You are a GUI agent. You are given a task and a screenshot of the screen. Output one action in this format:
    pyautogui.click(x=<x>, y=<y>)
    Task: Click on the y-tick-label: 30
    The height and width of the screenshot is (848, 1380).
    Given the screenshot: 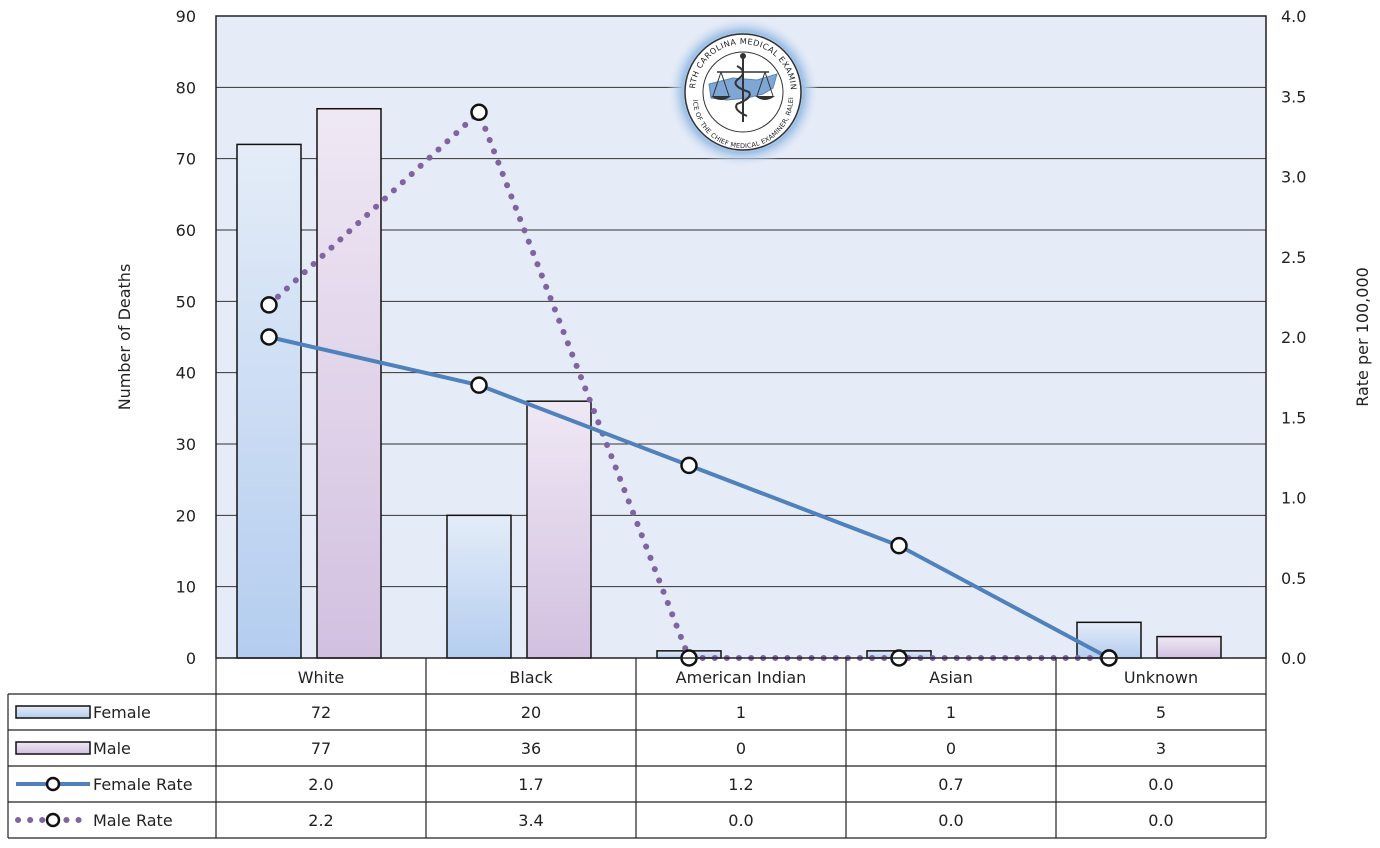 What is the action you would take?
    pyautogui.click(x=186, y=444)
    